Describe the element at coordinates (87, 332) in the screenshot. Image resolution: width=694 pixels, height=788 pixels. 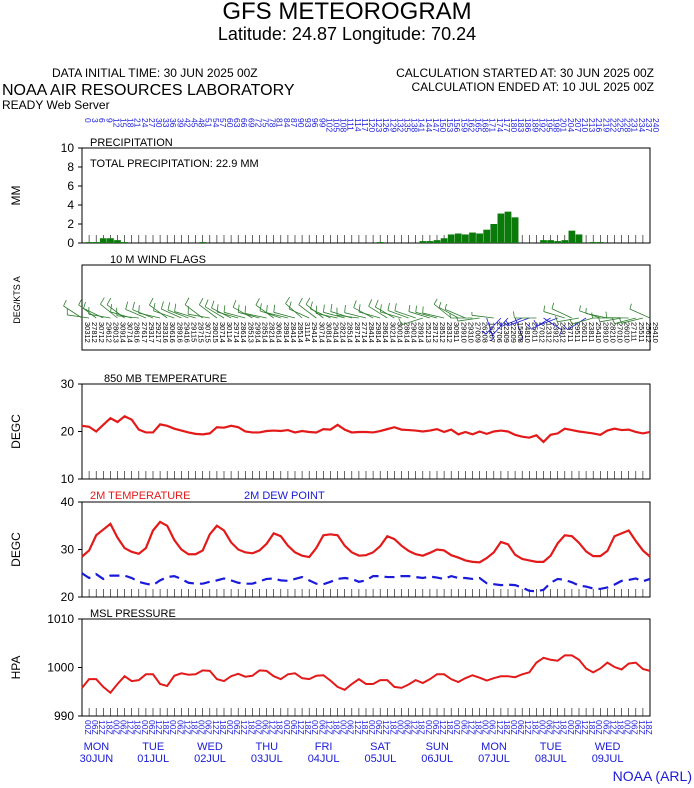
I see `wind-barb-label: 30312` at that location.